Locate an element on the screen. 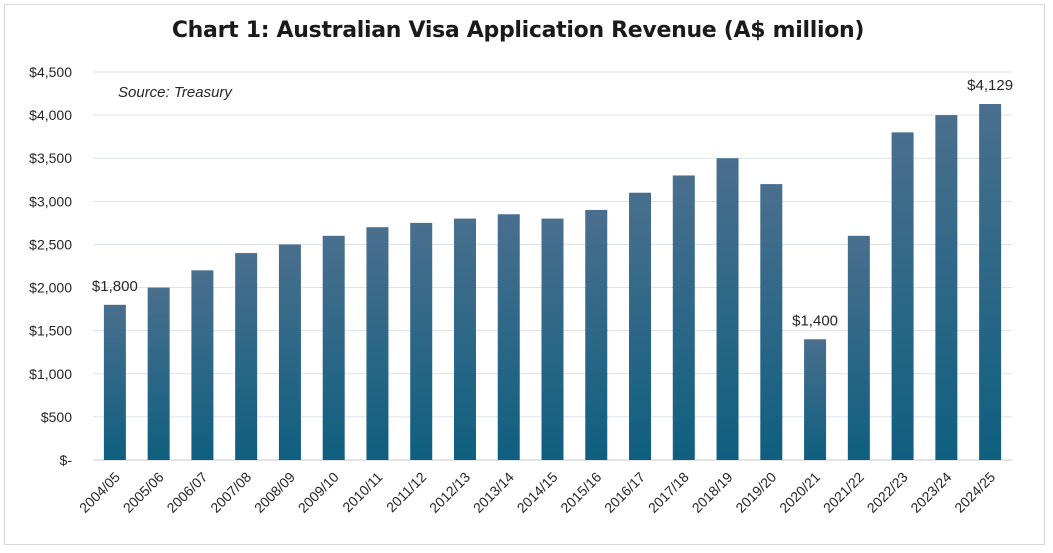  y-tick-label: $1,000 is located at coordinates (50, 374).